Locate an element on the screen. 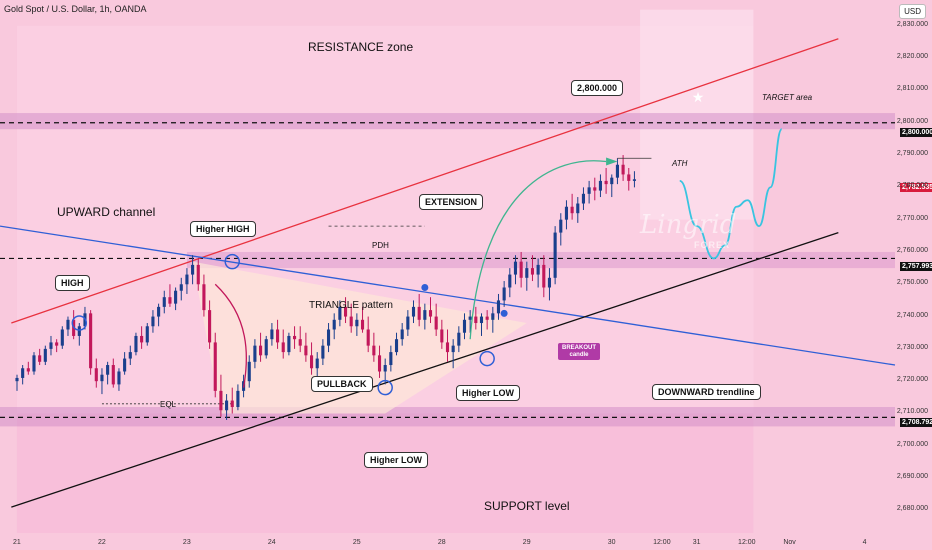 This screenshot has height=550, width=932. extension-label: EXTENSION is located at coordinates (451, 202).